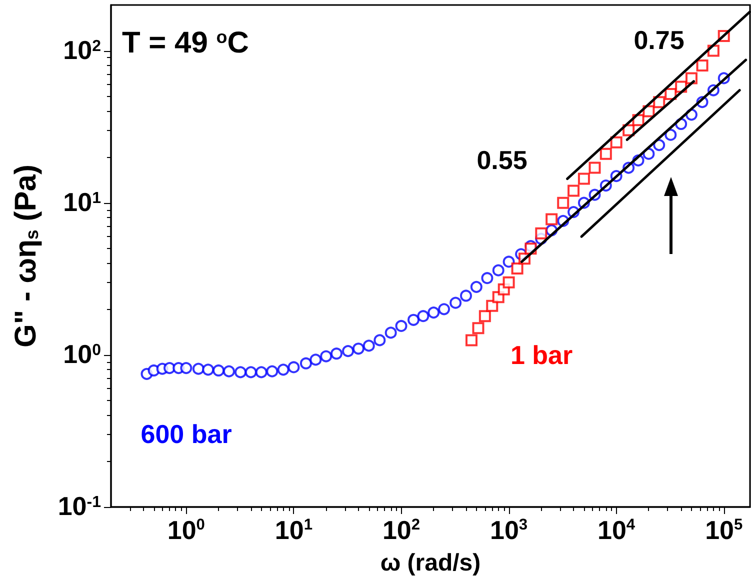 The height and width of the screenshot is (581, 751). I want to click on y-tick-label: 10$^{2}$, so click(82, 50).